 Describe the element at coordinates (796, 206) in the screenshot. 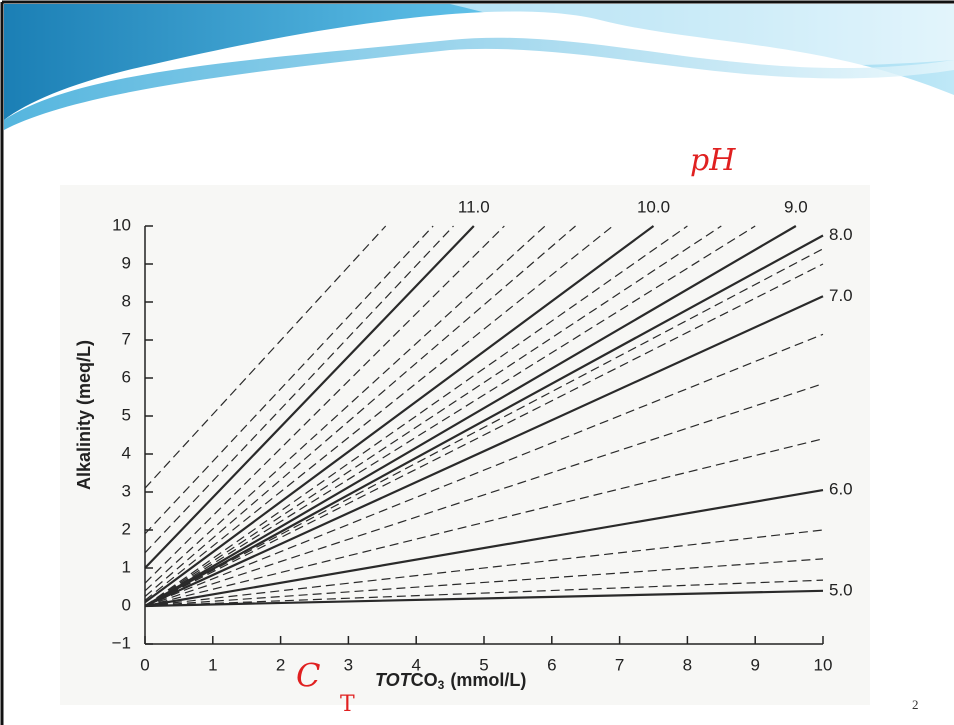

I see `line-label: 9.0` at that location.